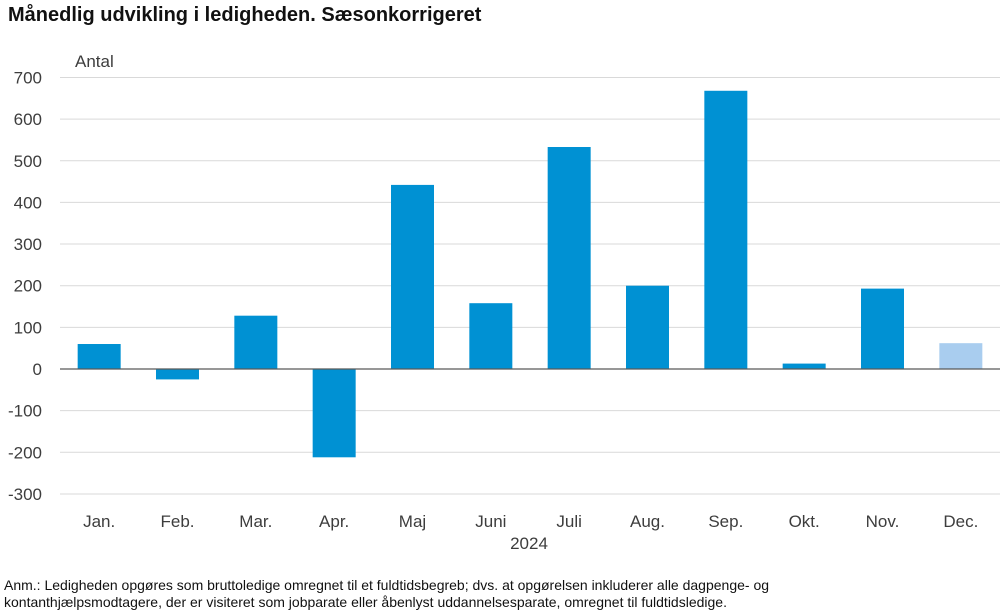  What do you see at coordinates (882, 328) in the screenshot?
I see `bar-nov` at bounding box center [882, 328].